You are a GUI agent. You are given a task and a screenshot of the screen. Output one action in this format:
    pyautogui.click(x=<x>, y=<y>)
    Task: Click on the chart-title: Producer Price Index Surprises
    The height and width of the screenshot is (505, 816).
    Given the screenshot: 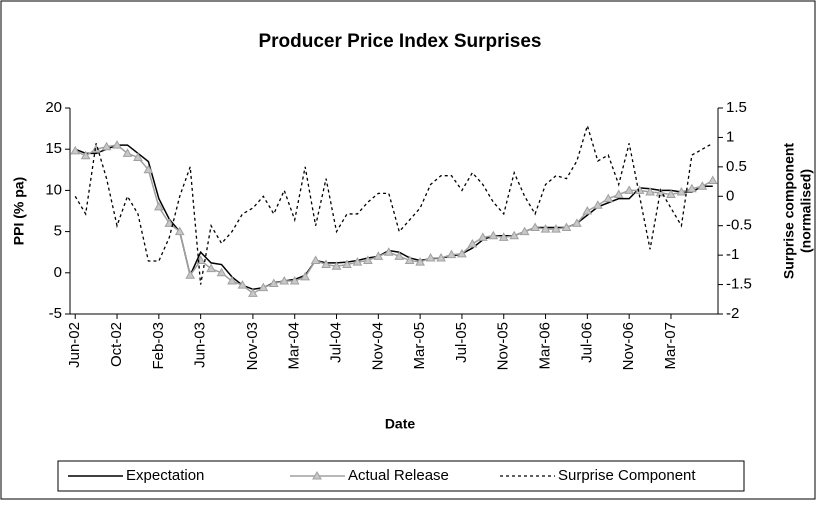 What is the action you would take?
    pyautogui.click(x=399, y=41)
    